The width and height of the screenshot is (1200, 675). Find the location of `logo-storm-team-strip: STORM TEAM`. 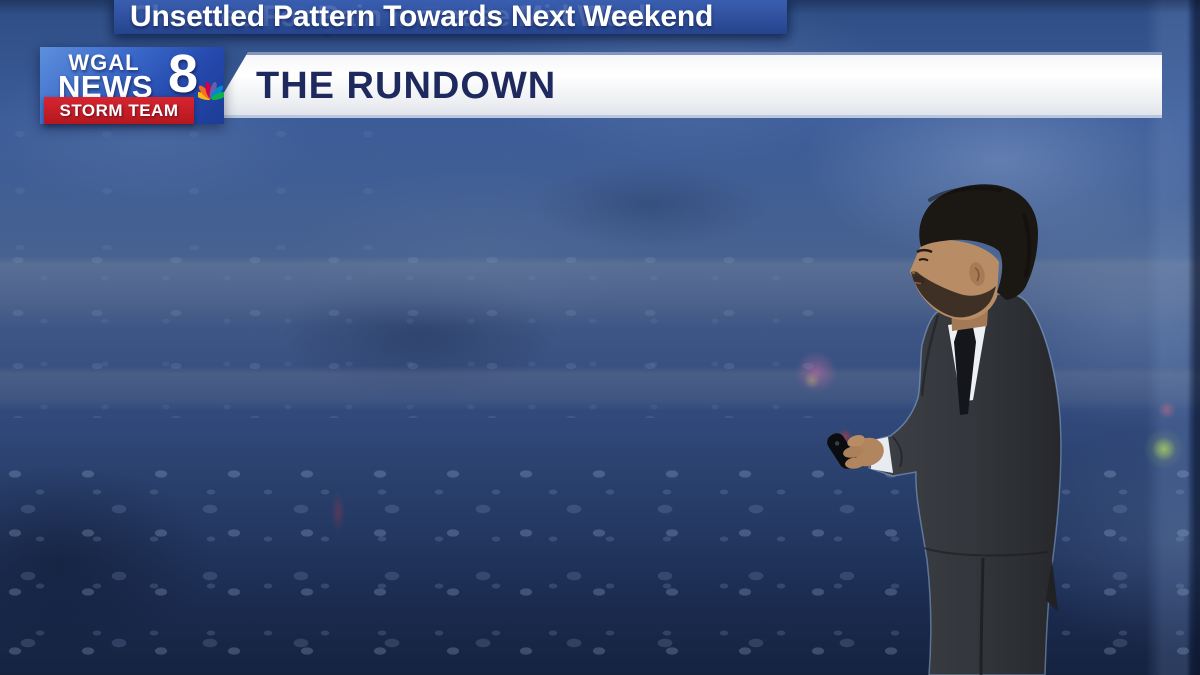

logo-storm-team-strip: STORM TEAM is located at coordinates (119, 110).